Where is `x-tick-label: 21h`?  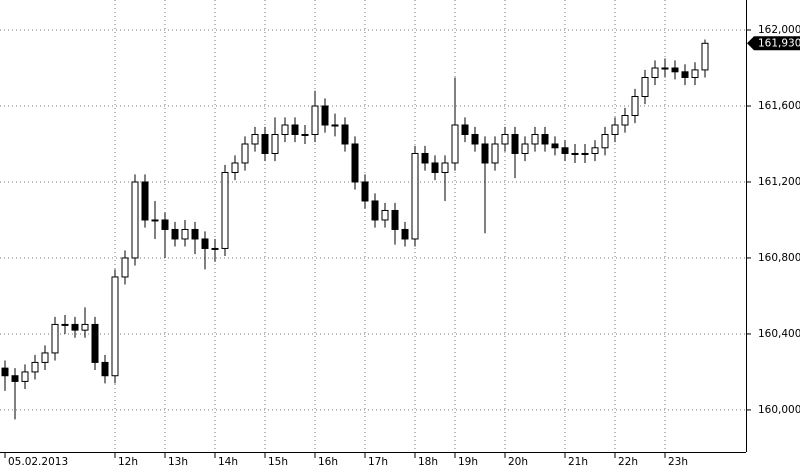
x-tick-label: 21h is located at coordinates (578, 462).